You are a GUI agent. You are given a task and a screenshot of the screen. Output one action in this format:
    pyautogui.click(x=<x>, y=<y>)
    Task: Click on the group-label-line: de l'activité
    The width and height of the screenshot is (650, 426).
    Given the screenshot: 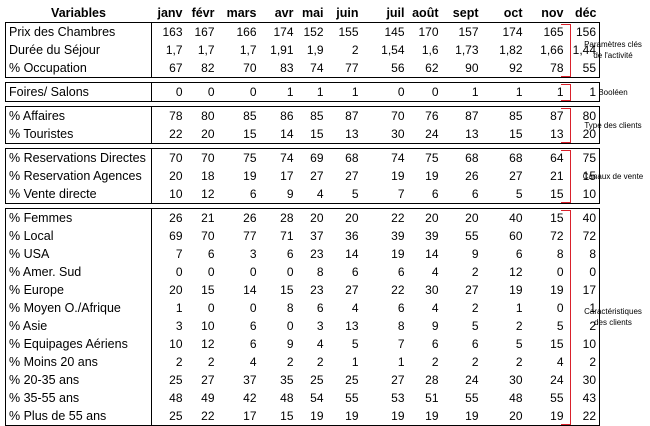 What is the action you would take?
    pyautogui.click(x=613, y=55)
    